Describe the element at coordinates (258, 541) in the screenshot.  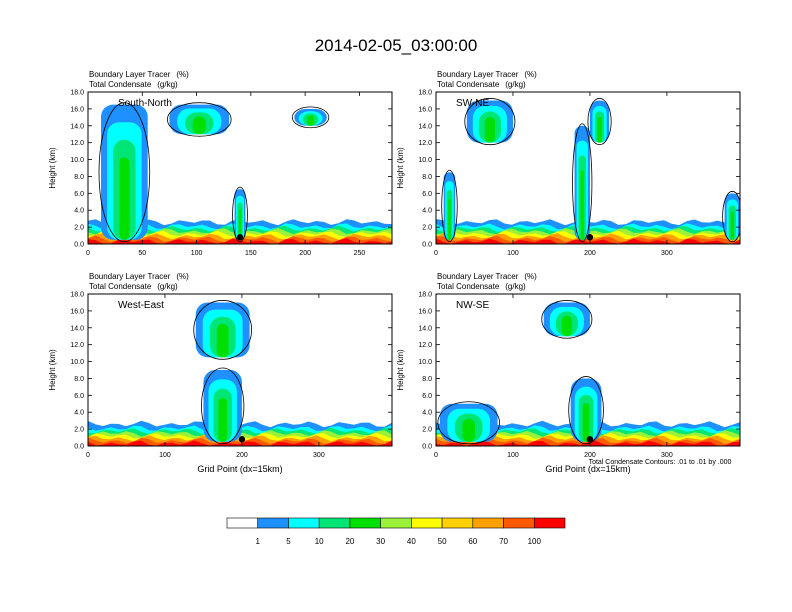
I see `colorbar-label: 1` at that location.